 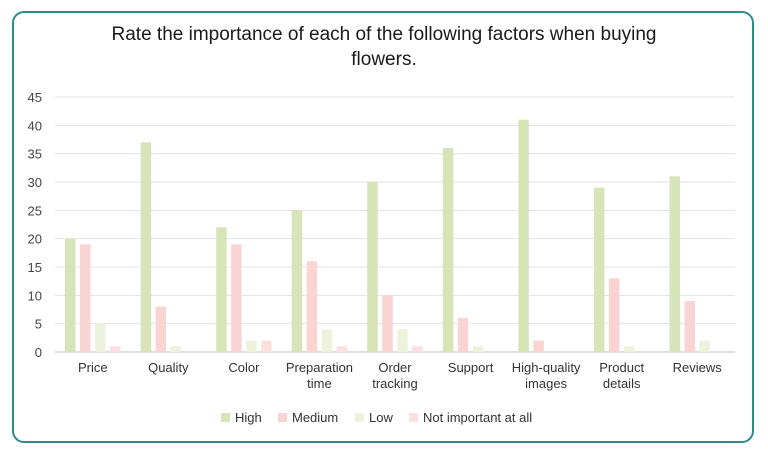 I want to click on y-tick-label: 0, so click(x=38, y=352).